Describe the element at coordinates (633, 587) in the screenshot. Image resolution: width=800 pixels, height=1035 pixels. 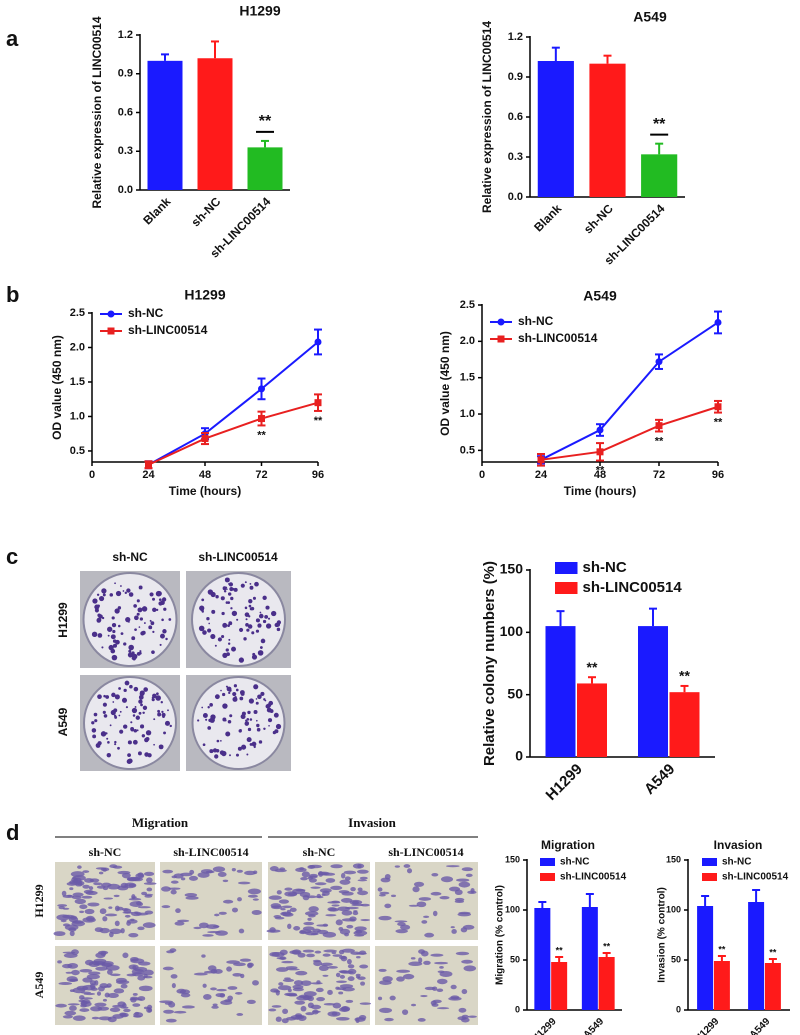
I see `legend-label: sh-LINC00514` at that location.